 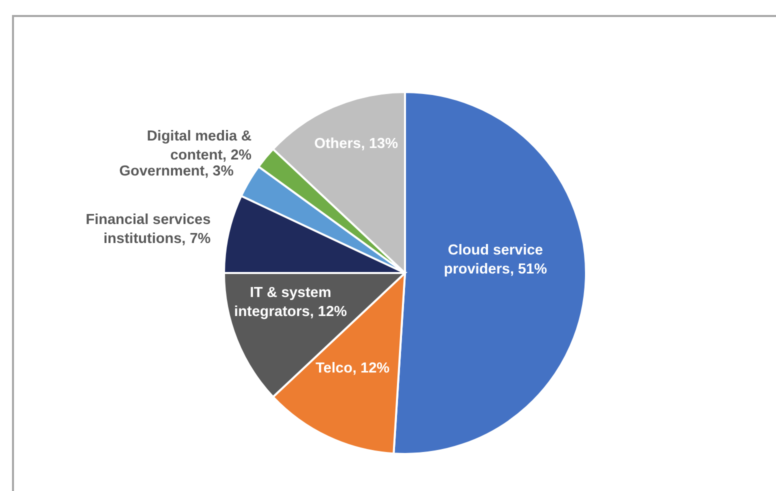 What do you see at coordinates (496, 260) in the screenshot?
I see `slice-label: Cloud service providers, 51%` at bounding box center [496, 260].